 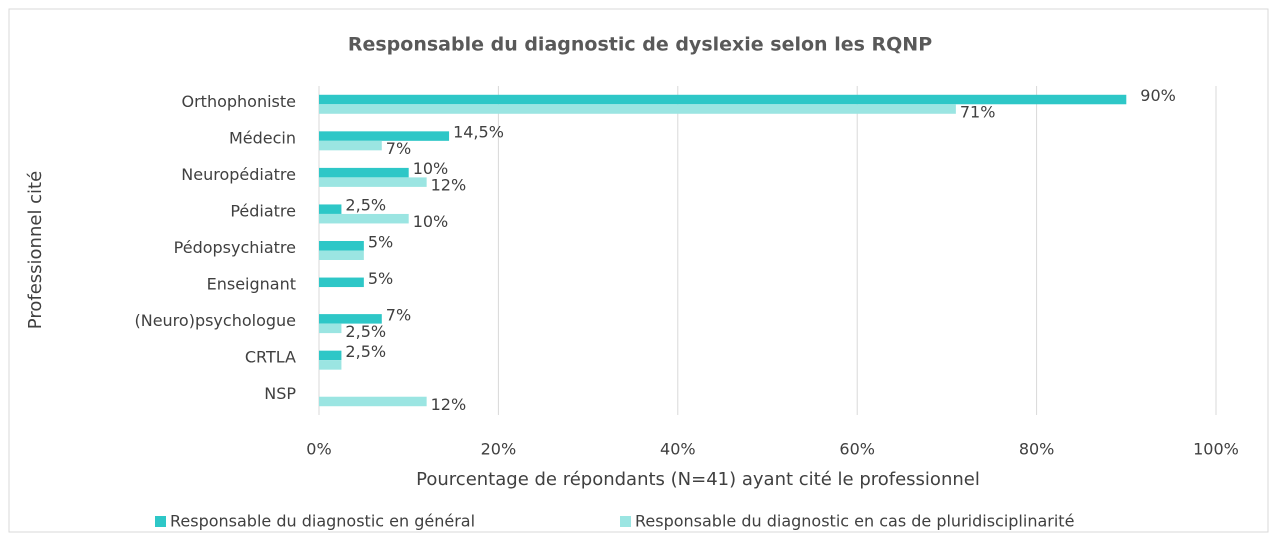 I want to click on y-tick-label: Pédopsychiatre, so click(x=235, y=247).